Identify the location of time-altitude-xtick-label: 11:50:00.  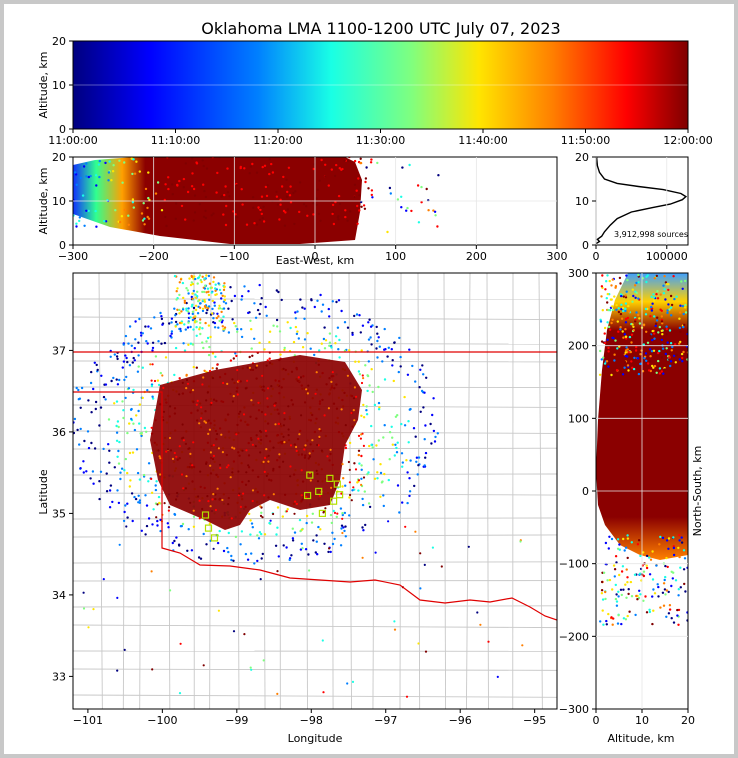
(585, 140).